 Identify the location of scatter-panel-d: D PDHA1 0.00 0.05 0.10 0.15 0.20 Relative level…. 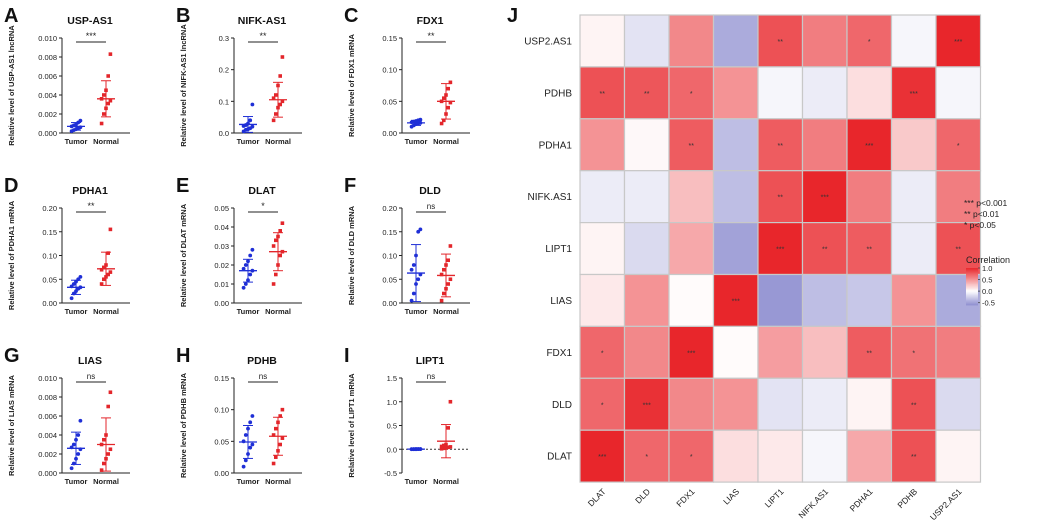
(67, 245).